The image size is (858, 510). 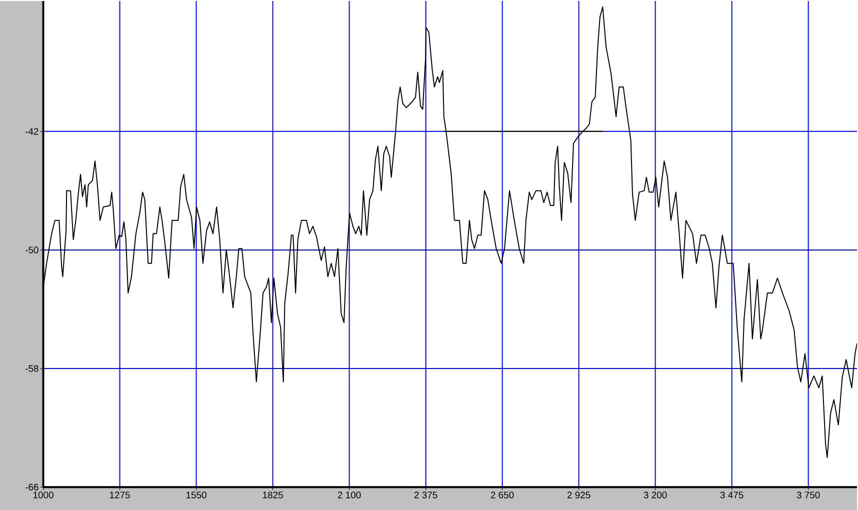 I want to click on x-tick-label: 1550, so click(x=196, y=494).